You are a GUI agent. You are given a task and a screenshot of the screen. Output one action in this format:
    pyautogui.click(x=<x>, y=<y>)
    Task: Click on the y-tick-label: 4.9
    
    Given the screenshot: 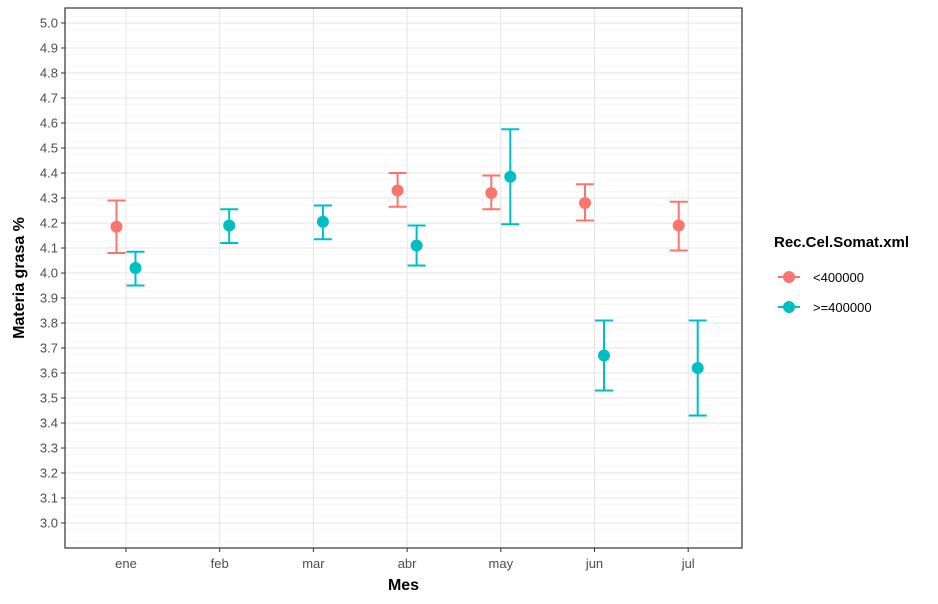 What is the action you would take?
    pyautogui.click(x=49, y=48)
    